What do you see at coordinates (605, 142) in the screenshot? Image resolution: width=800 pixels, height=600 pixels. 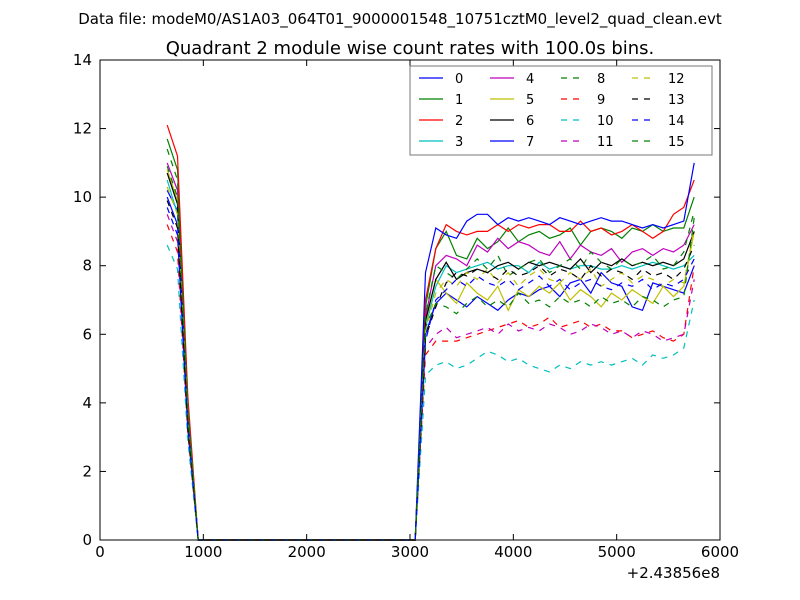 I see `legend-label-11: 11` at bounding box center [605, 142].